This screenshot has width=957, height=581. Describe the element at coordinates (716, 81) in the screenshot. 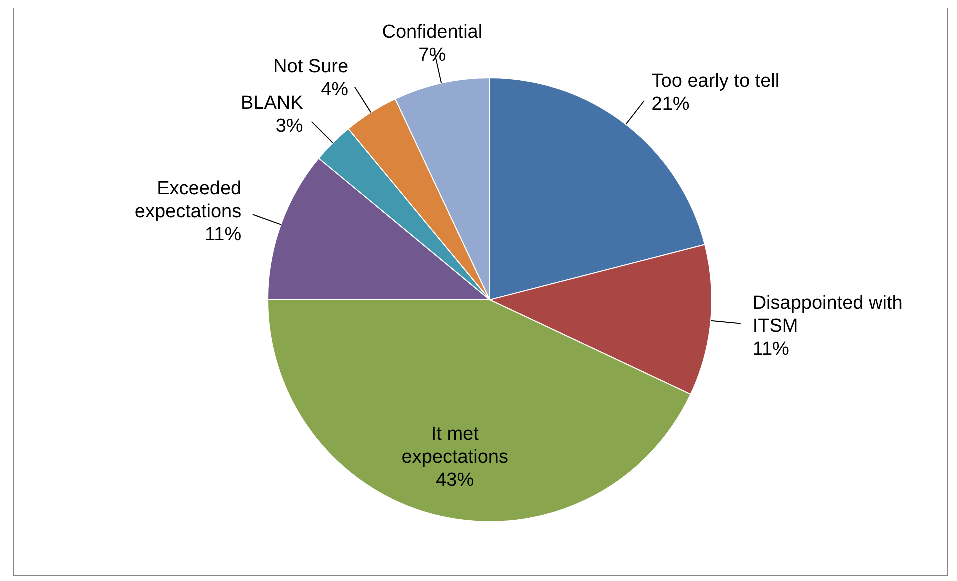

I see `slice-label: Too early to tell` at that location.